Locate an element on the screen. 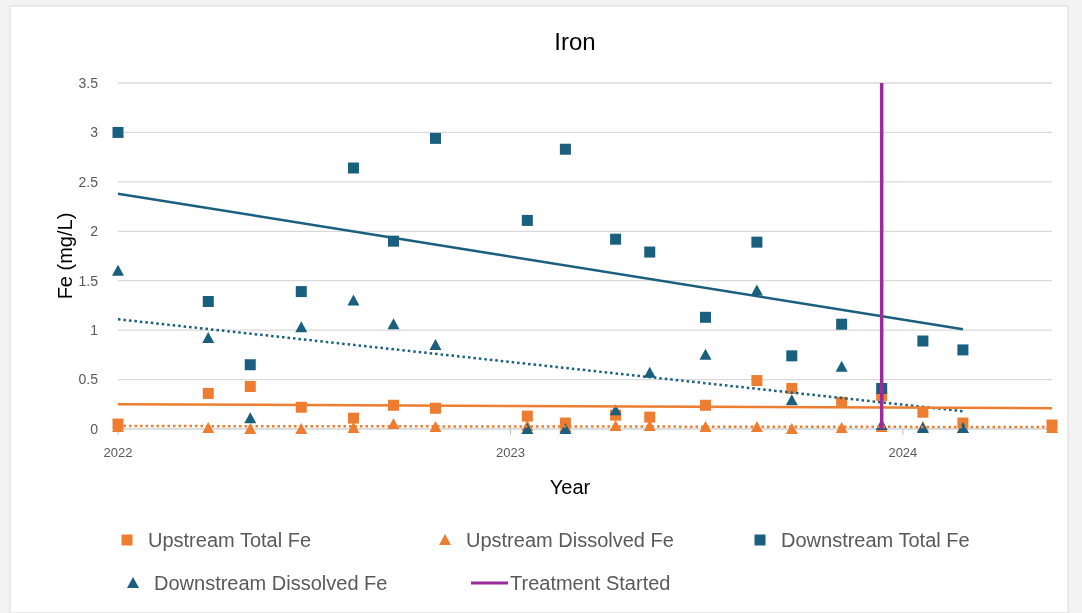  y-tick-label: 0.5 is located at coordinates (88, 379).